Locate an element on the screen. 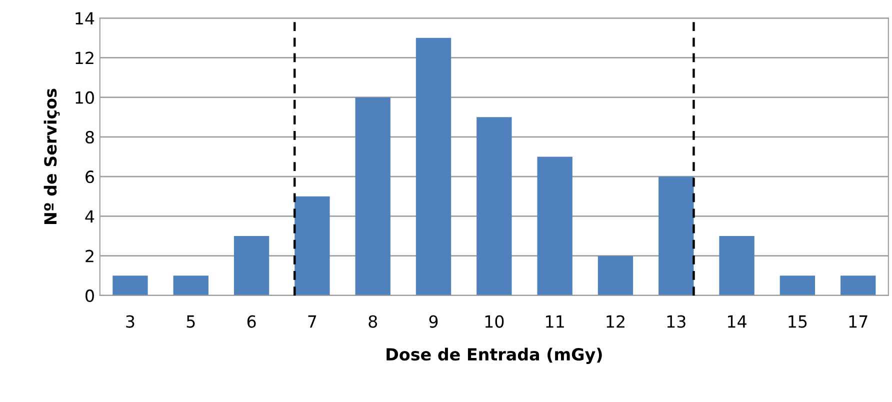 This screenshot has height=402, width=892. y-axis-title: Nº de Serviços is located at coordinates (52, 156).